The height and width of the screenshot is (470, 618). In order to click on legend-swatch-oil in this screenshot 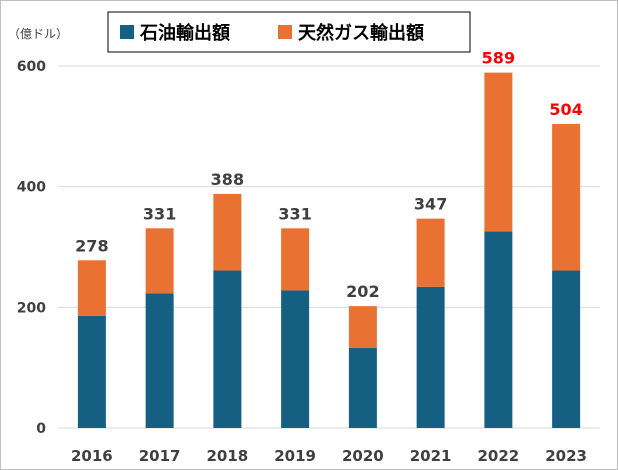, I will do `click(127, 32)`.